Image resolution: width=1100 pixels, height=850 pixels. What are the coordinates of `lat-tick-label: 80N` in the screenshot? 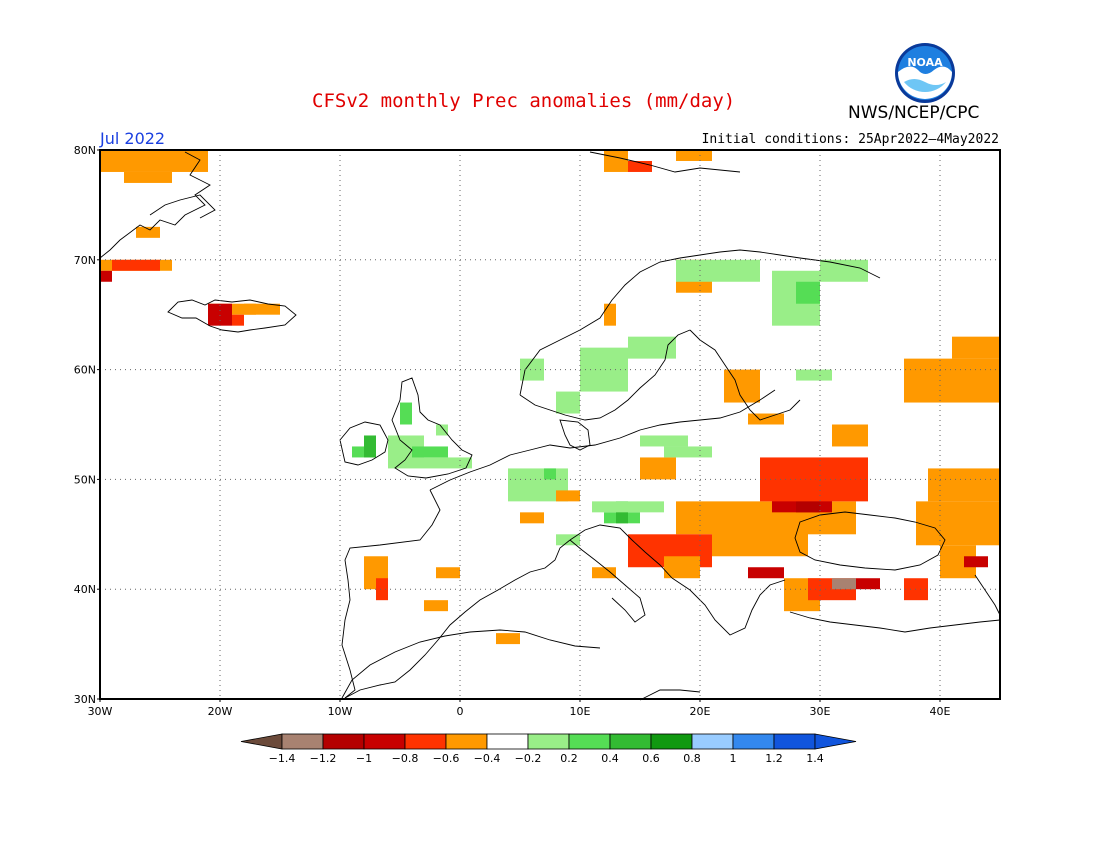 It's located at (85, 150).